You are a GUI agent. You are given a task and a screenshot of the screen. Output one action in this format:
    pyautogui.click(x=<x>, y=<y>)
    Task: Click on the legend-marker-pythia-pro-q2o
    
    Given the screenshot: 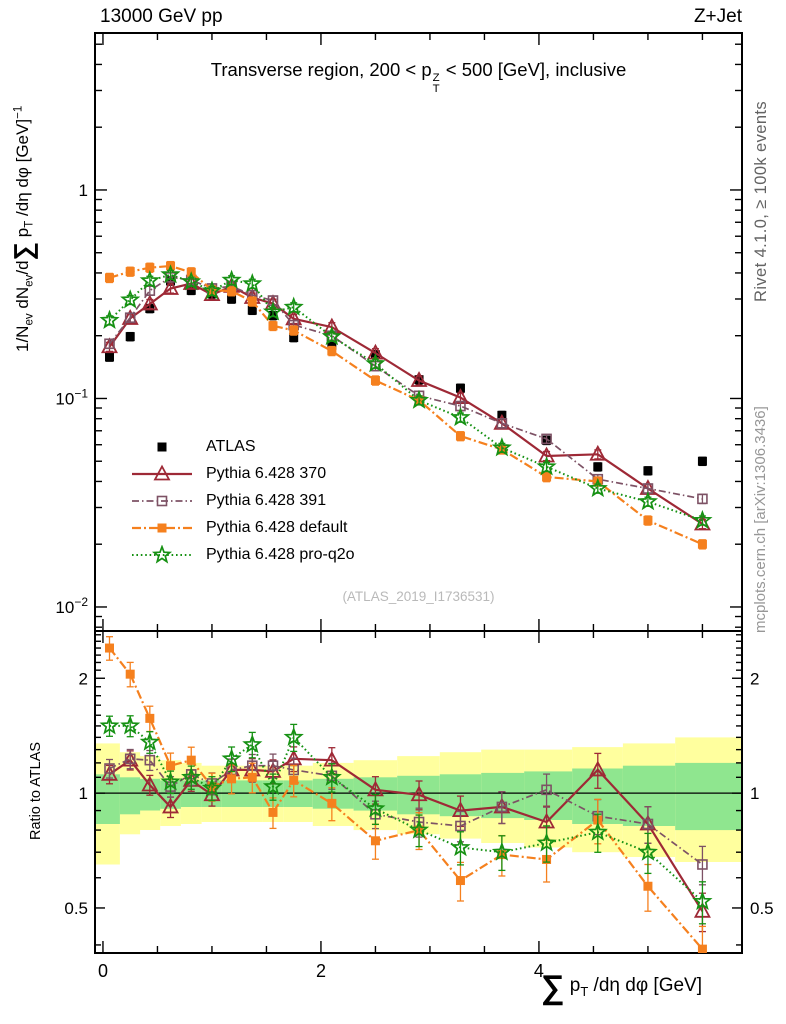 What is the action you would take?
    pyautogui.click(x=162, y=554)
    